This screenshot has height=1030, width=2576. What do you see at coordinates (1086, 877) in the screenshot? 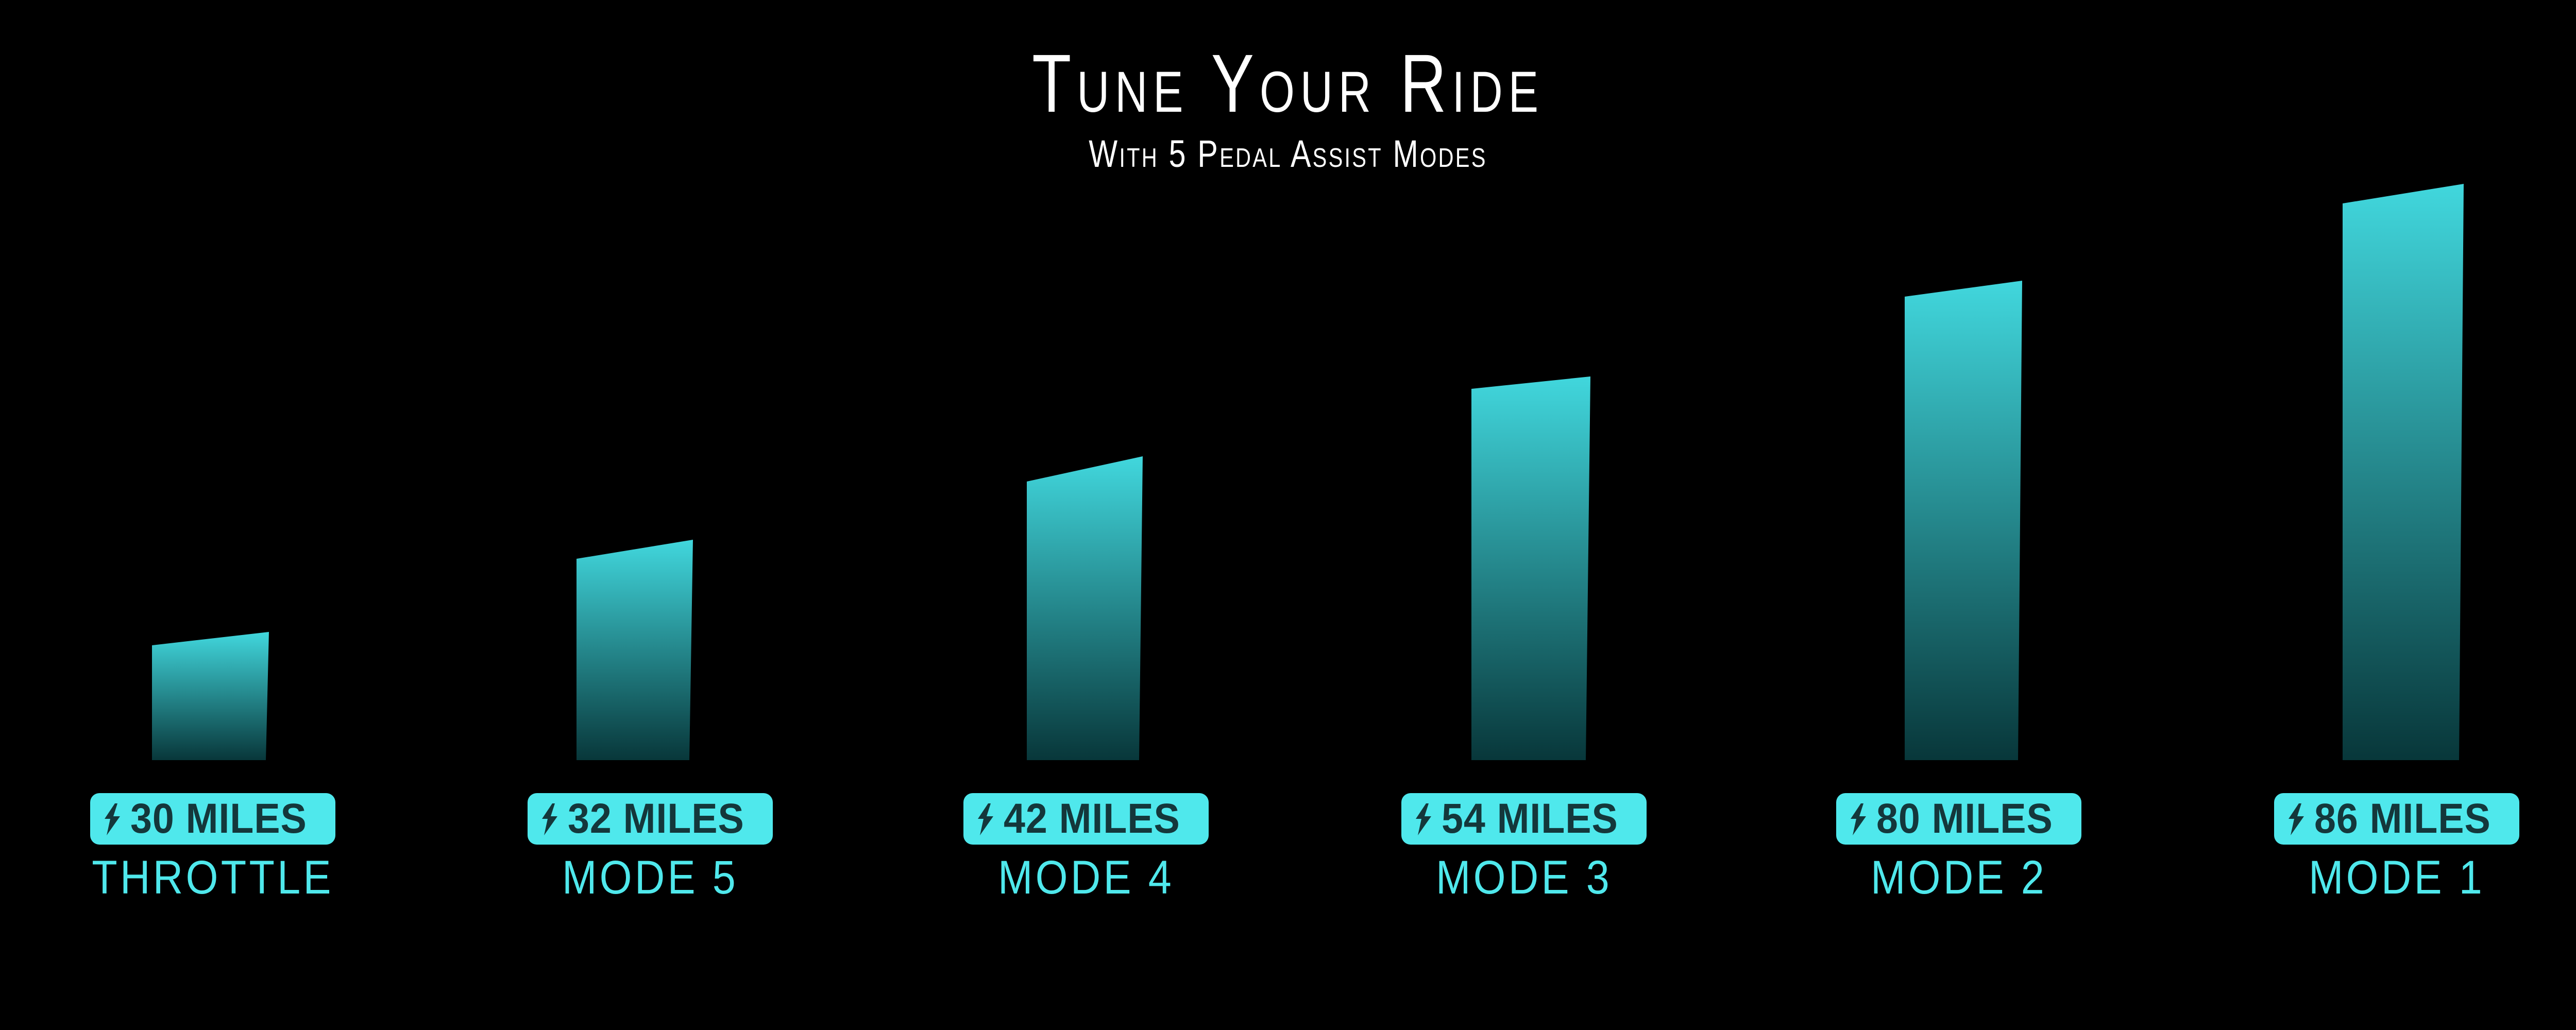
I see `mode-label: MODE 4` at bounding box center [1086, 877].